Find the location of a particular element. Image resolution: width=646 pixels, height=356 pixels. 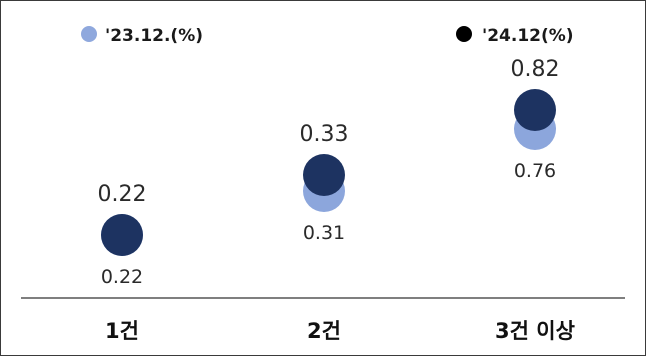

value-label-2023-2: 0.31 is located at coordinates (324, 233).